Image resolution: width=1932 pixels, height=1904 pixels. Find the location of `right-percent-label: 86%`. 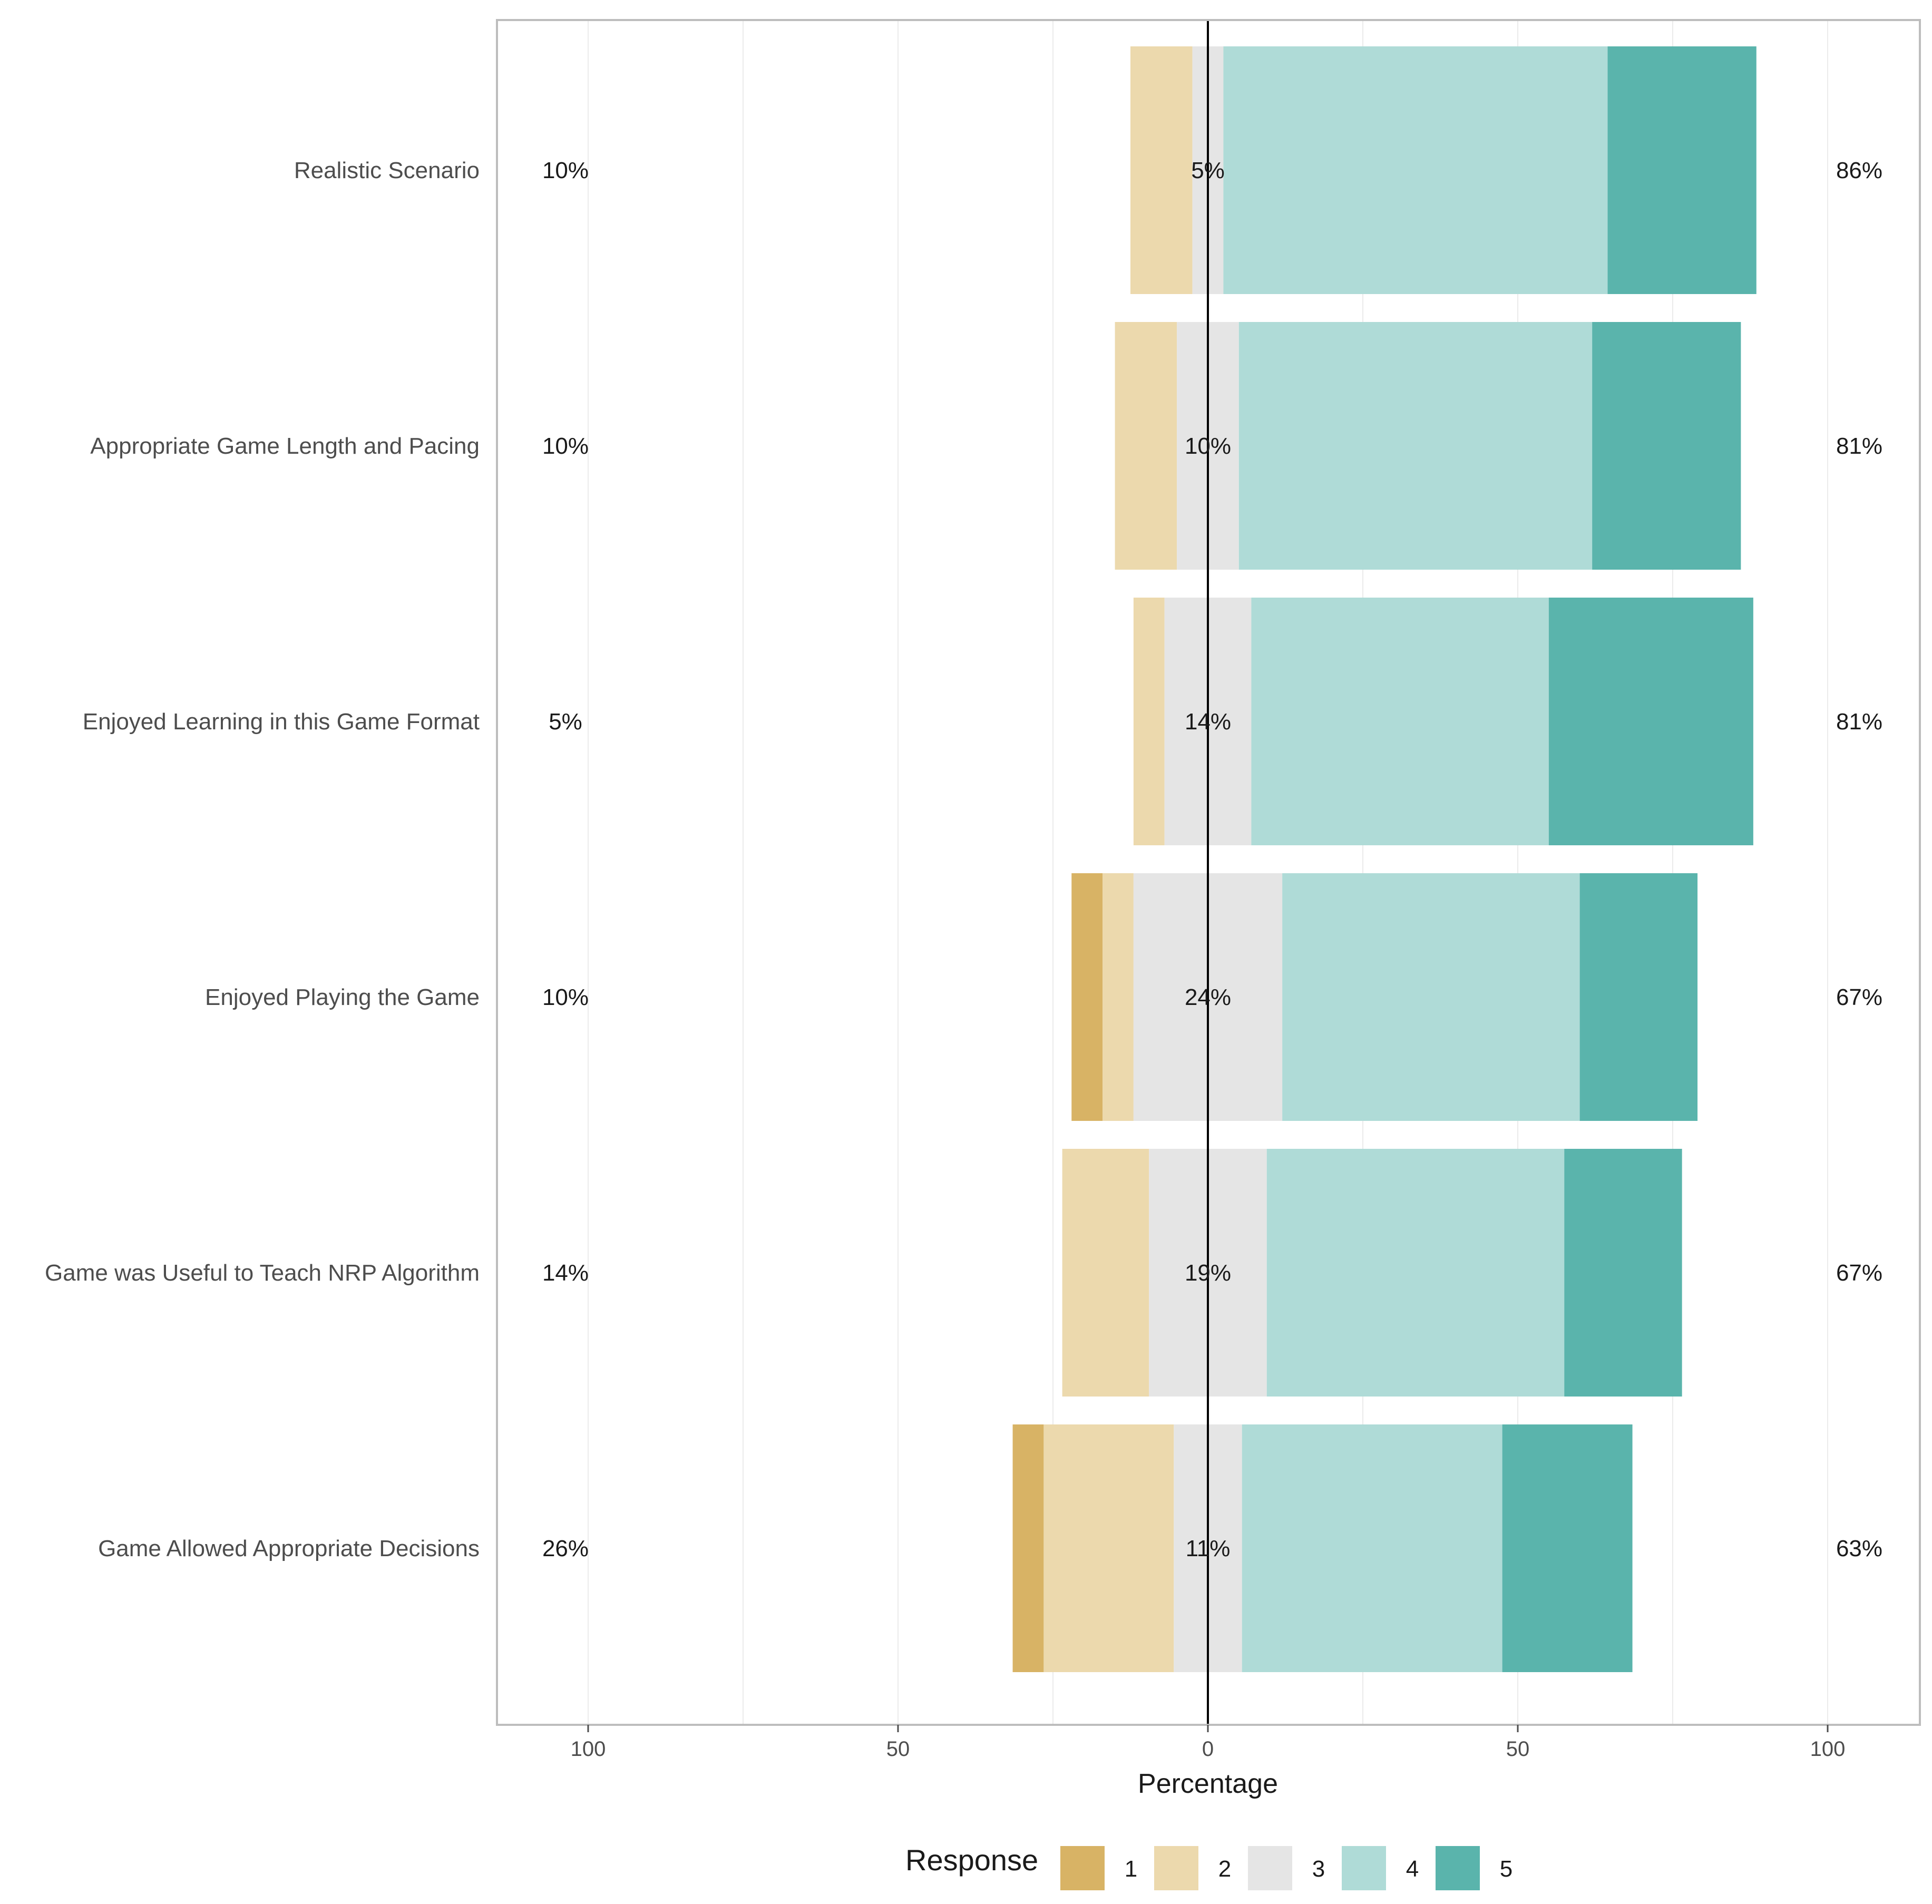

right-percent-label: 86% is located at coordinates (1859, 170).